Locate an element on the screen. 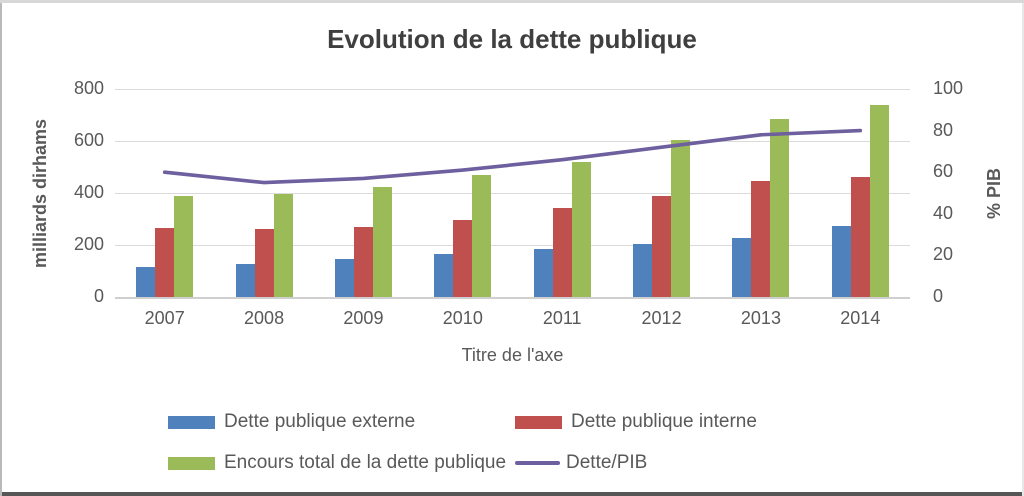 The image size is (1024, 496). legend-item: Encours total de la dette publique is located at coordinates (341, 462).